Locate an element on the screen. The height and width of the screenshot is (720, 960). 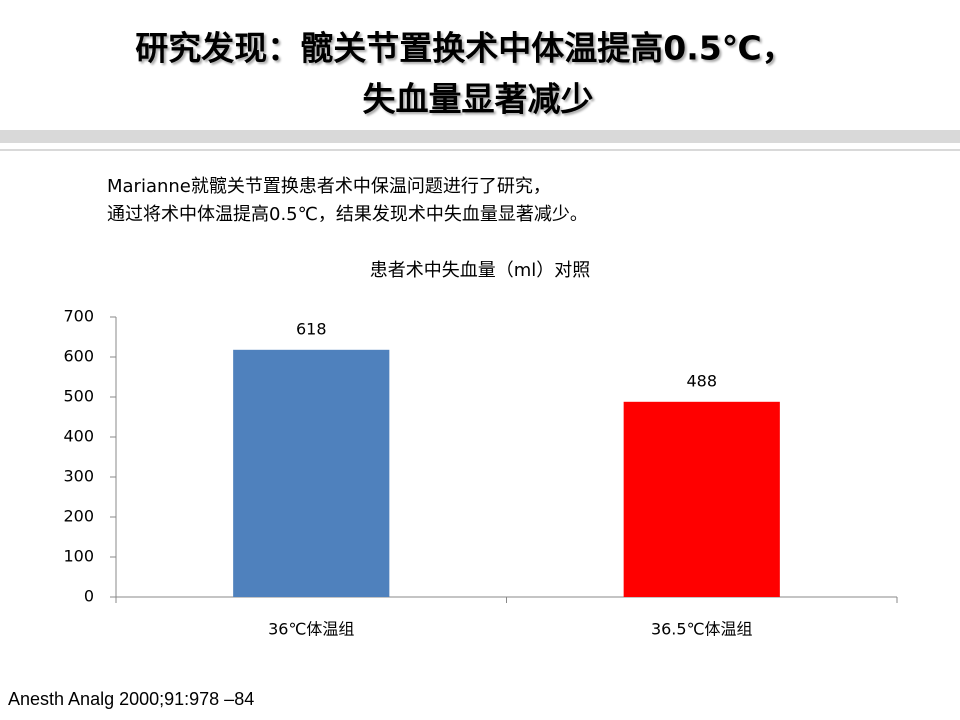
y-tick-label: 0 is located at coordinates (89, 596).